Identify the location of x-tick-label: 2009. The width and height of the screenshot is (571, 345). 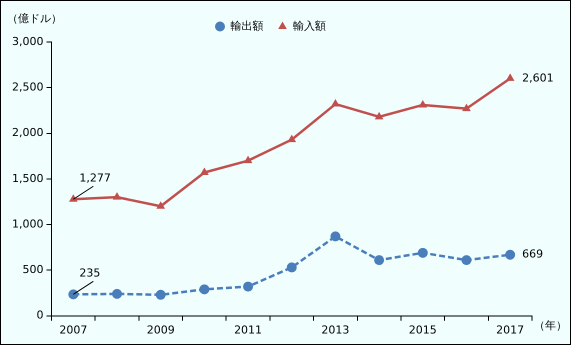
(160, 329).